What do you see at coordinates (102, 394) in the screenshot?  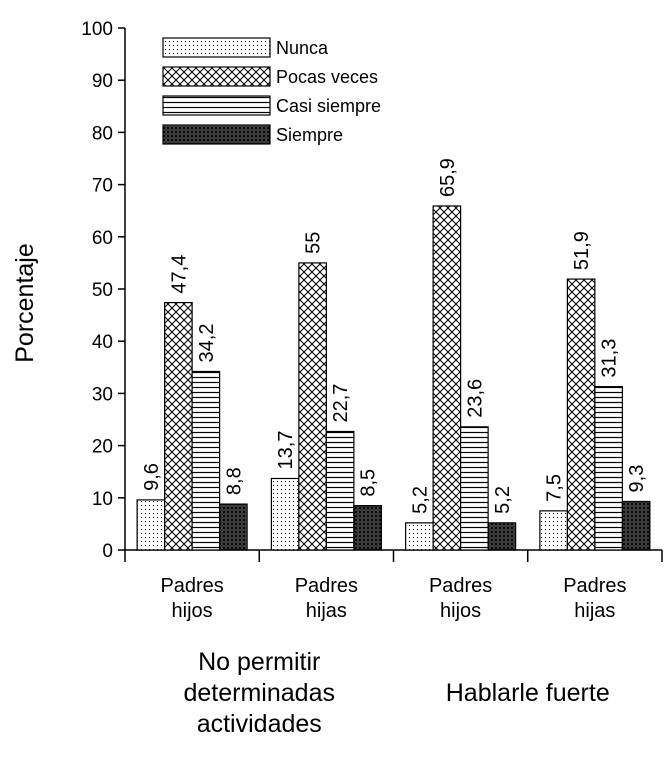 I see `y-tick-label: 30` at bounding box center [102, 394].